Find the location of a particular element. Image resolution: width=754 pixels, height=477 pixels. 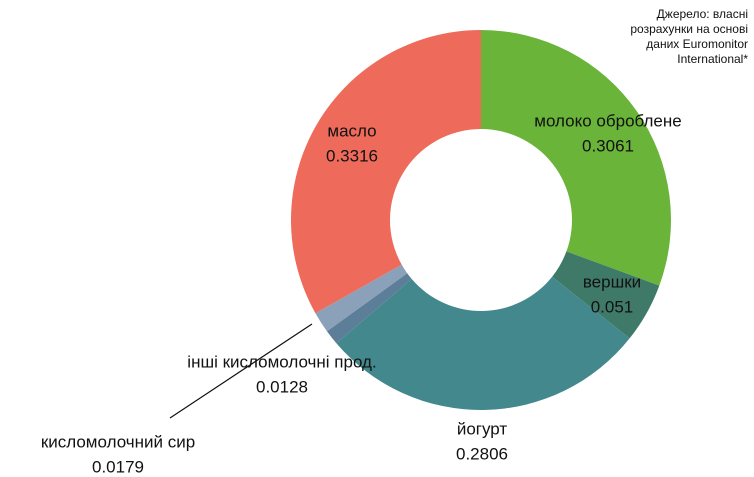

leader-line is located at coordinates (241, 371).